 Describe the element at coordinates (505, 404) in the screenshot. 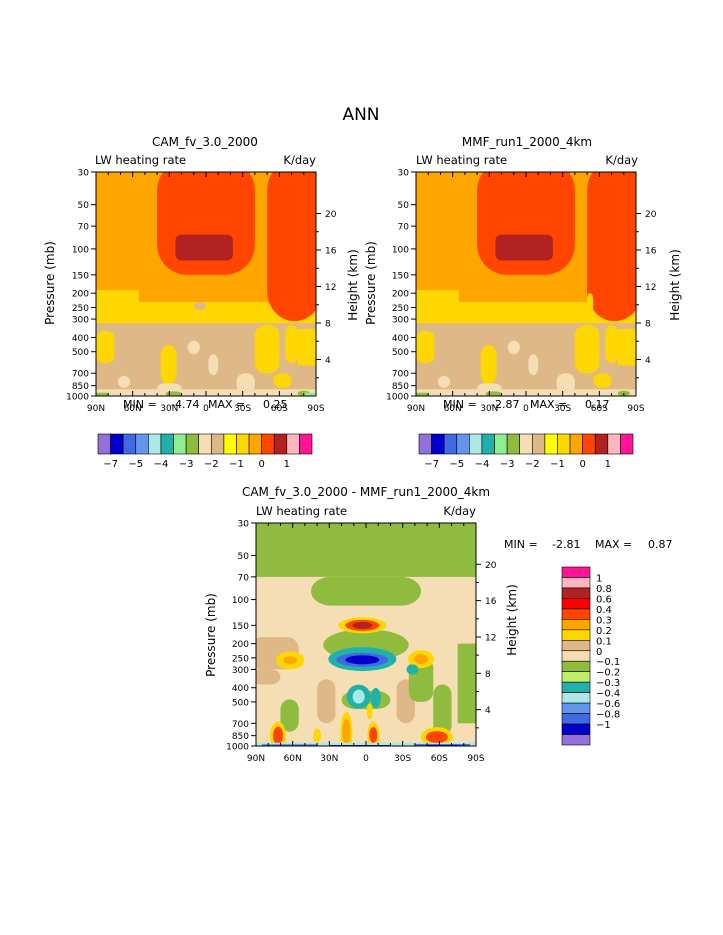

I see `min-value: -2.87` at that location.